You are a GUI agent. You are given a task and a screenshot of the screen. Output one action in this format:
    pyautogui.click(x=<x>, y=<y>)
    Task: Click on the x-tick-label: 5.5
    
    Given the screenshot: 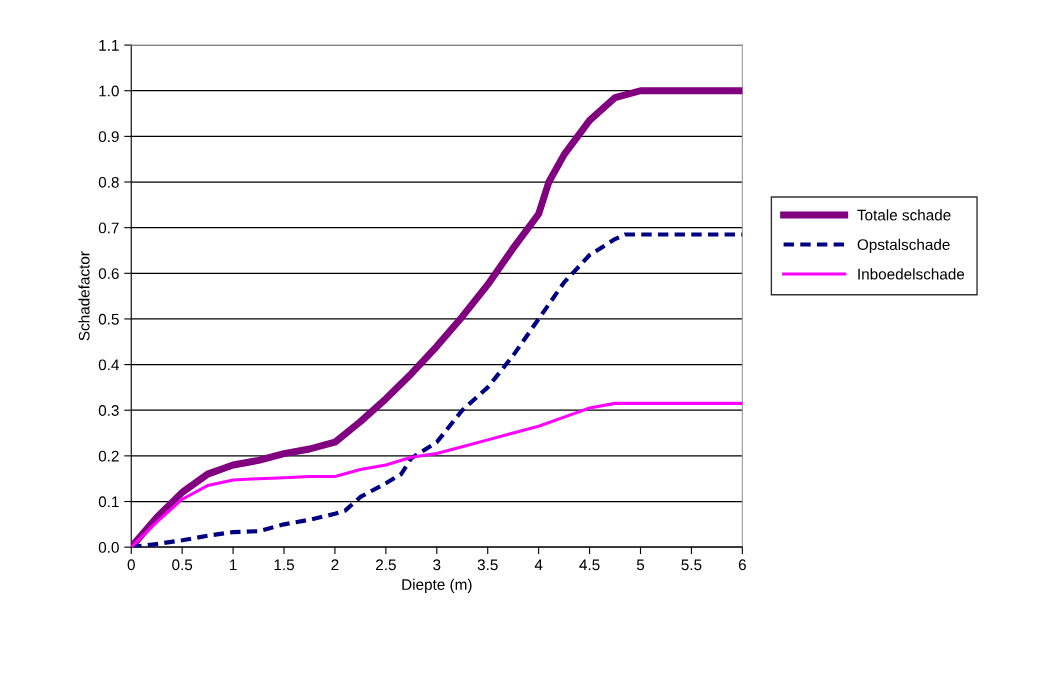 What is the action you would take?
    pyautogui.click(x=691, y=565)
    